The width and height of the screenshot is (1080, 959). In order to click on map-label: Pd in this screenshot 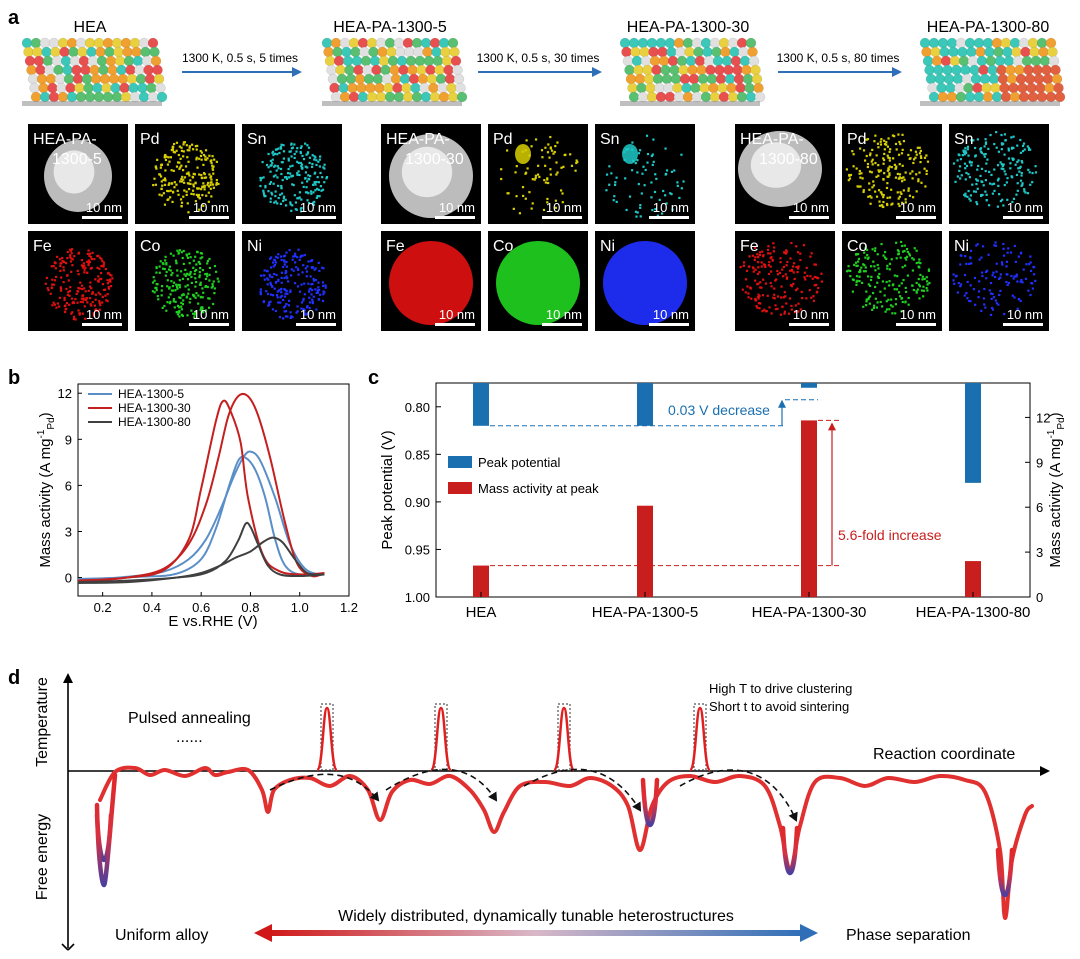, I will do `click(503, 139)`.